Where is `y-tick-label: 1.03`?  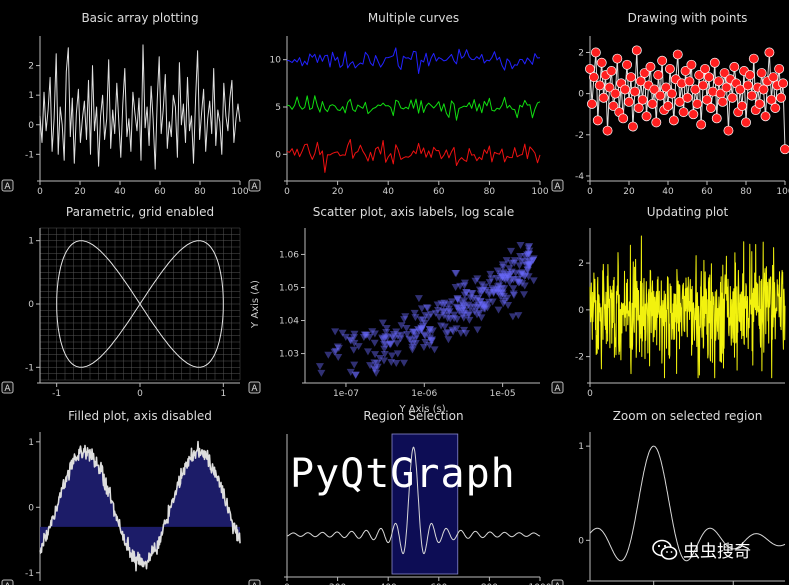 y-tick-label: 1.03 is located at coordinates (289, 355).